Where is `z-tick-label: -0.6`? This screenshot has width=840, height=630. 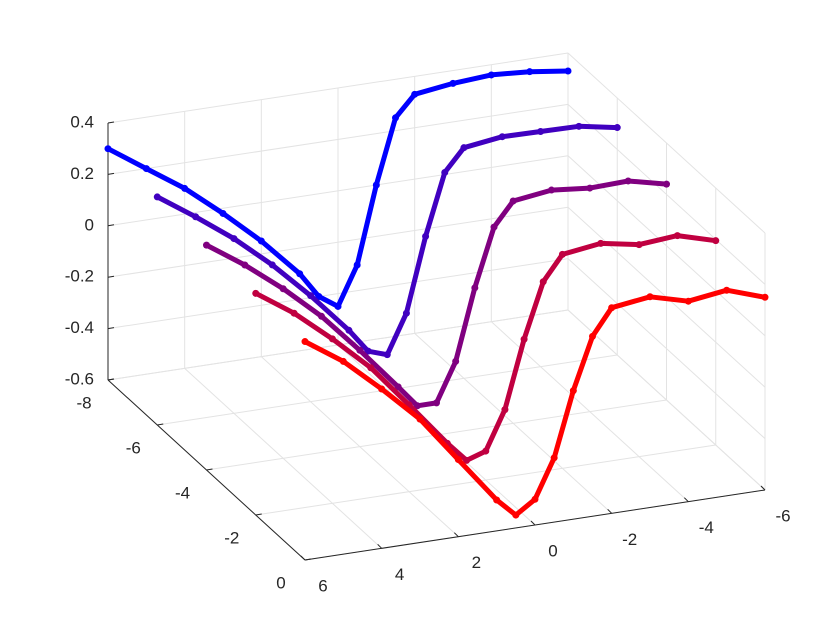 z-tick-label: -0.6 is located at coordinates (79, 378).